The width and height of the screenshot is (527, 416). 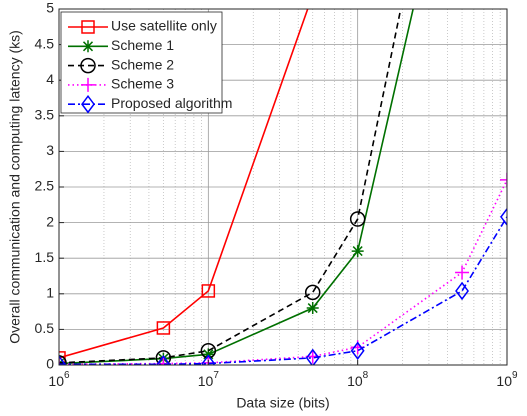 What do you see at coordinates (164, 26) in the screenshot?
I see `legend-label: Use satellite only` at bounding box center [164, 26].